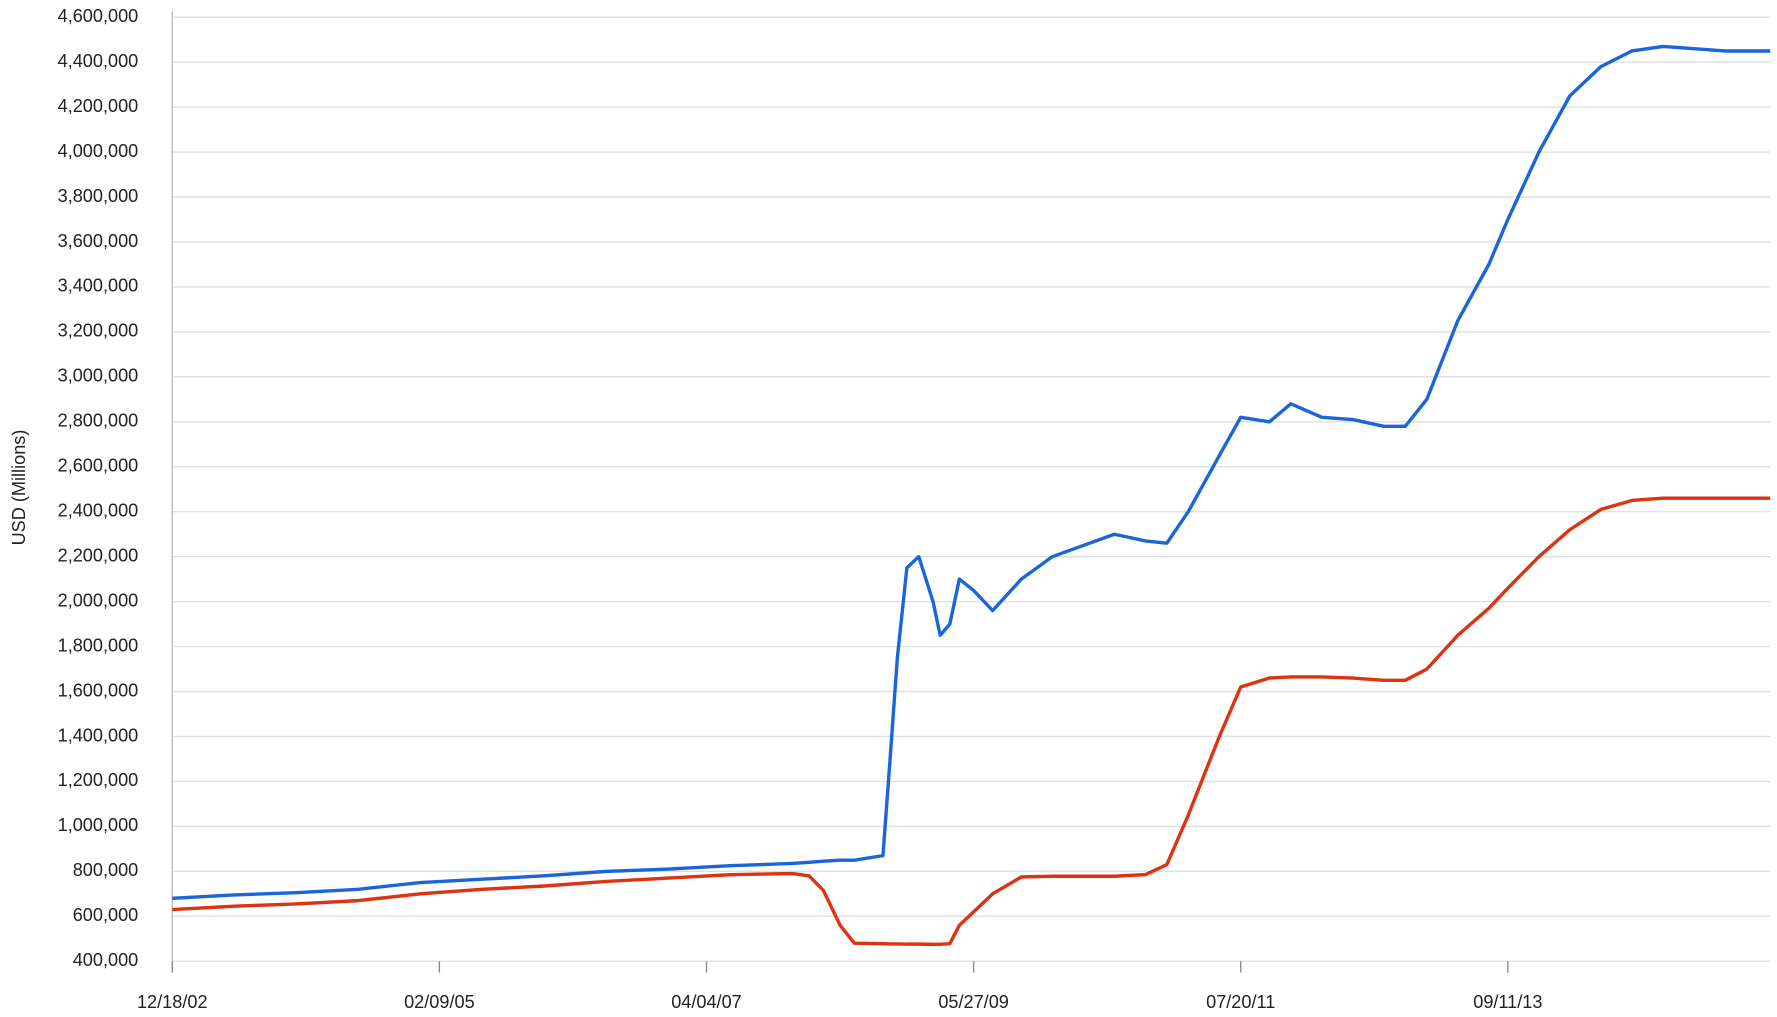 Image resolution: width=1777 pixels, height=1017 pixels. I want to click on y-tick-label: 3,000,000, so click(98, 376).